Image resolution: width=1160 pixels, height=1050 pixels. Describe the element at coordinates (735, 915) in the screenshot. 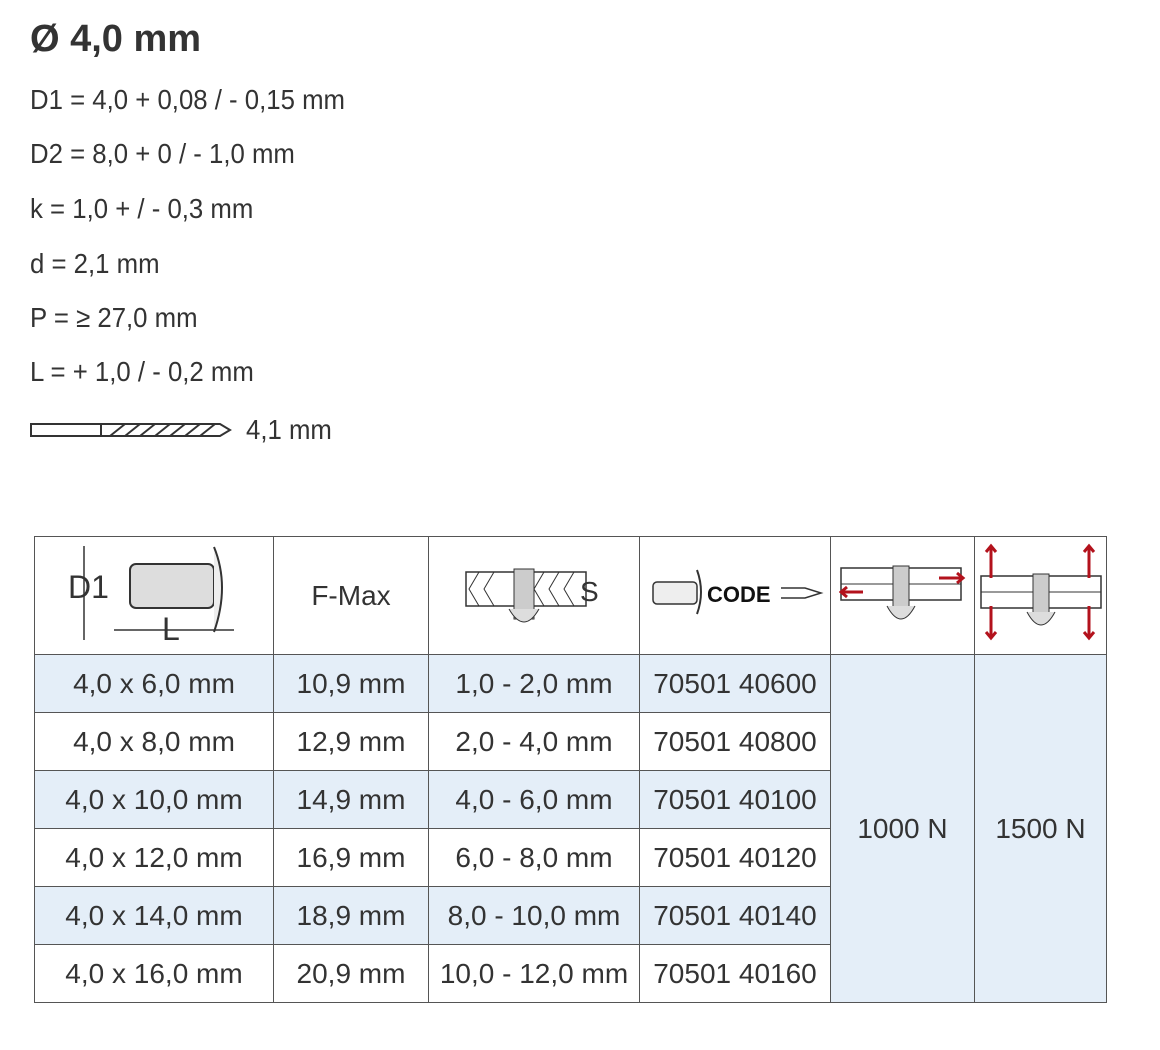

I see `cell-code: 70501 40140` at that location.